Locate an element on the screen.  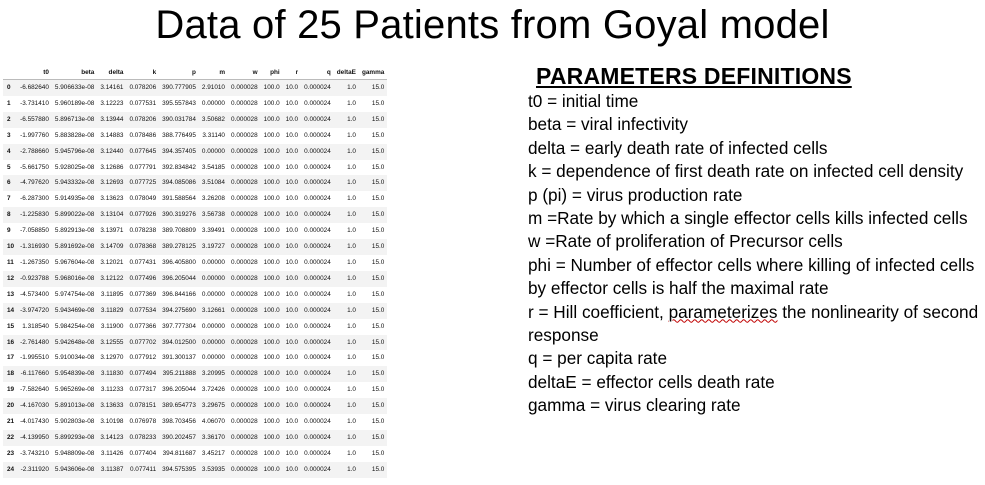
table-cell: 0.078151 is located at coordinates (143, 406).